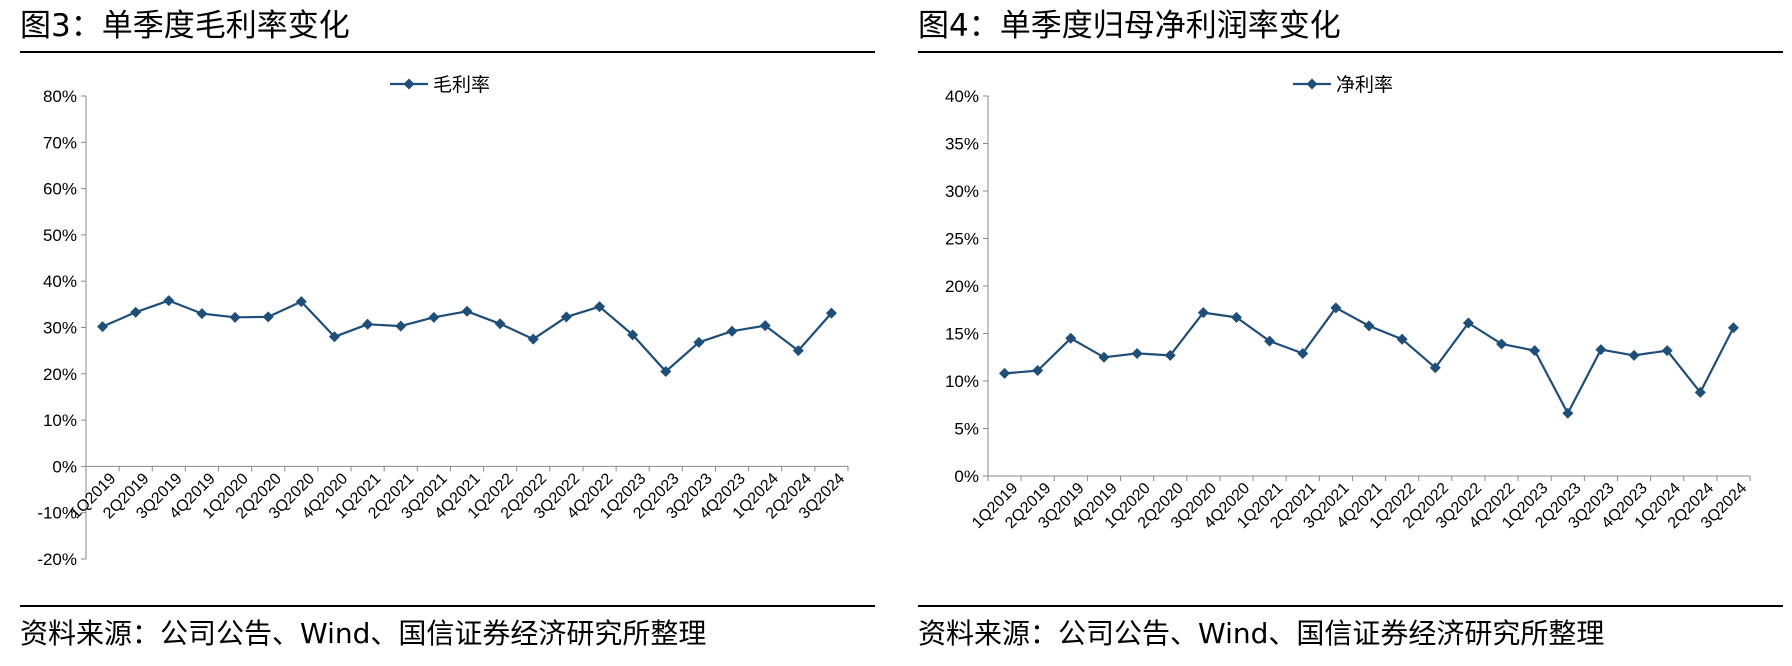  Describe the element at coordinates (57, 559) in the screenshot. I see `y-tick-label: -20%` at that location.